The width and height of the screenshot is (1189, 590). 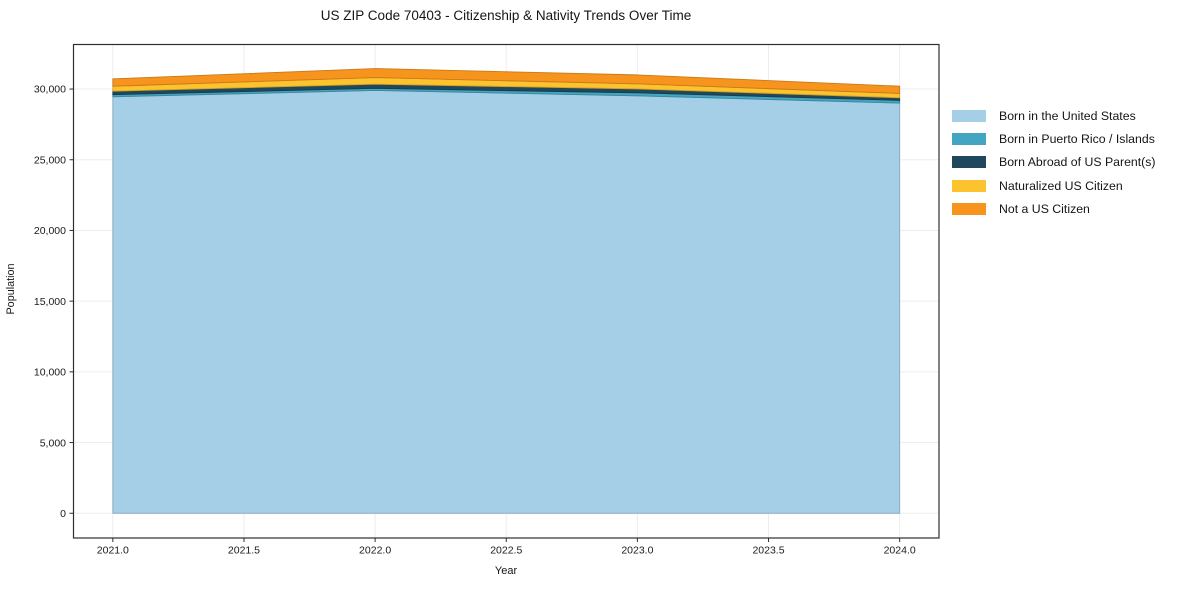 What do you see at coordinates (768, 551) in the screenshot?
I see `x-tick-label: 2023.5` at bounding box center [768, 551].